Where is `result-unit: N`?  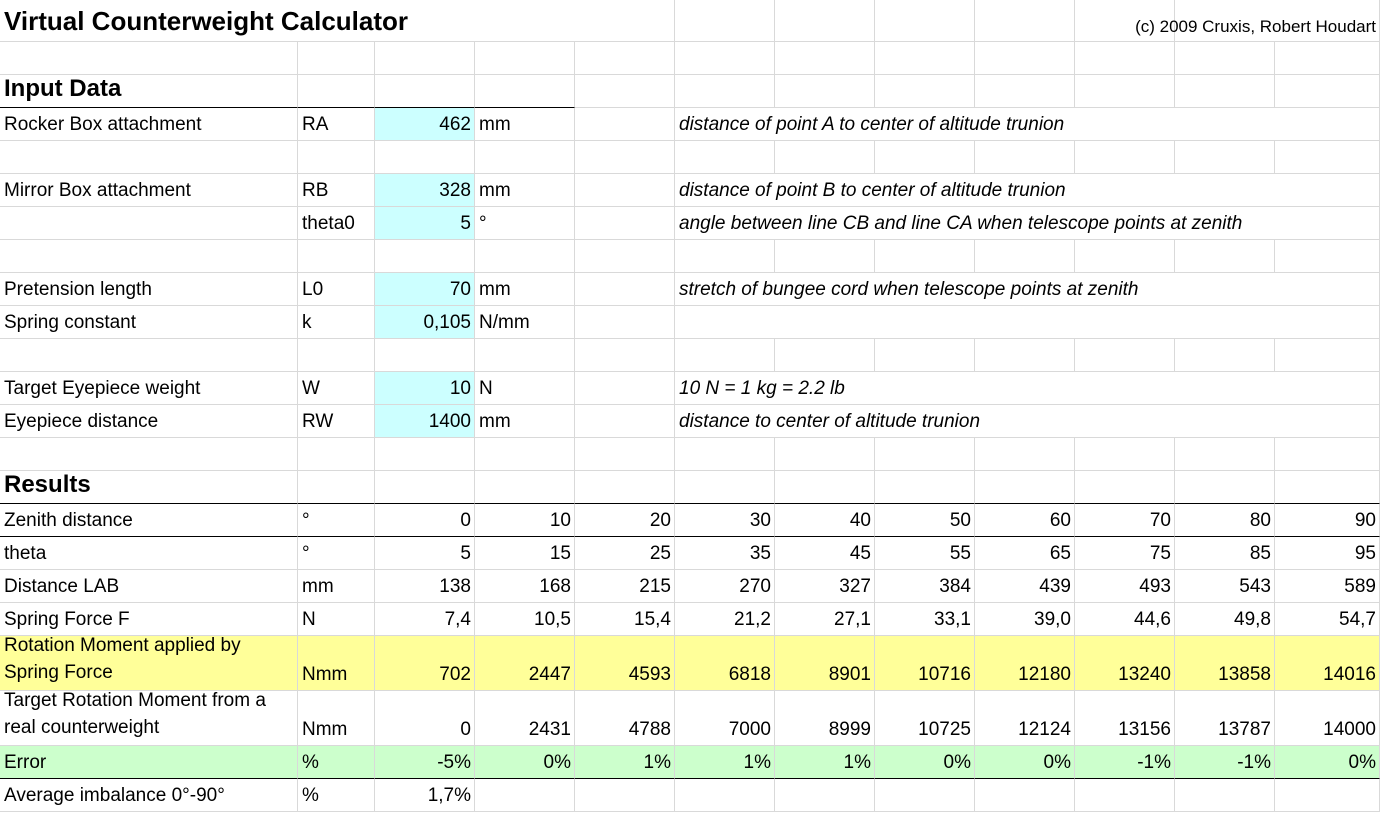
result-unit: N is located at coordinates (336, 619).